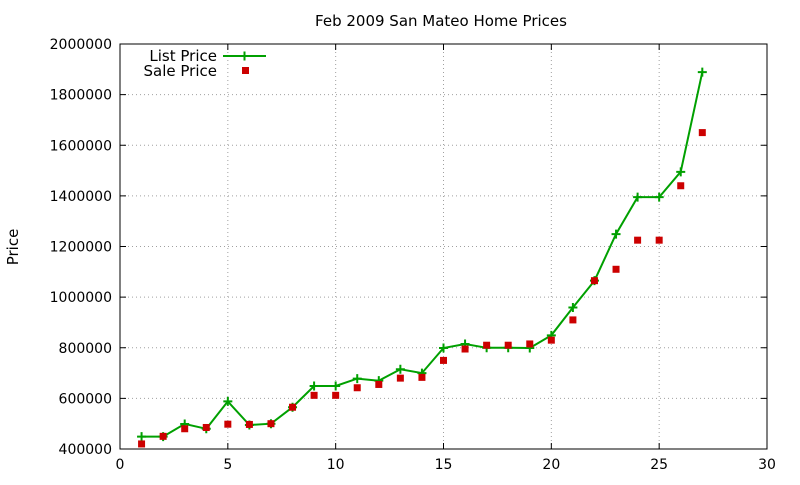 The image size is (800, 485). Describe the element at coordinates (659, 465) in the screenshot. I see `x-tick-label: 25` at that location.